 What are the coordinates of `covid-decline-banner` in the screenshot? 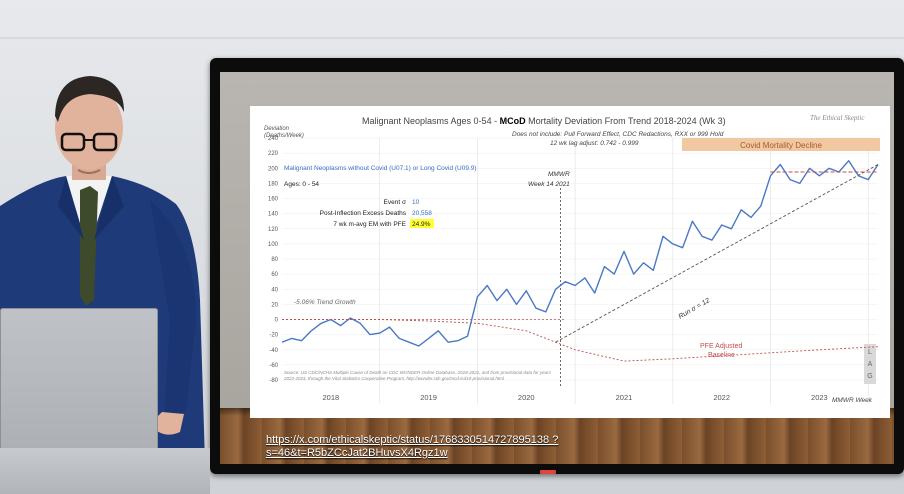 It's located at (781, 144).